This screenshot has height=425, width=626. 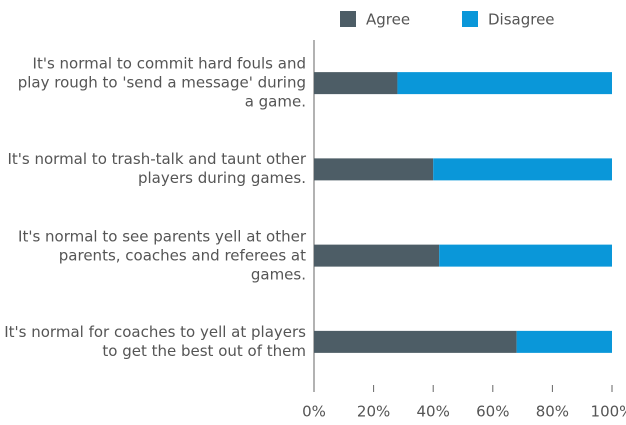 What do you see at coordinates (314, 412) in the screenshot?
I see `x-tick-label: 0%` at bounding box center [314, 412].